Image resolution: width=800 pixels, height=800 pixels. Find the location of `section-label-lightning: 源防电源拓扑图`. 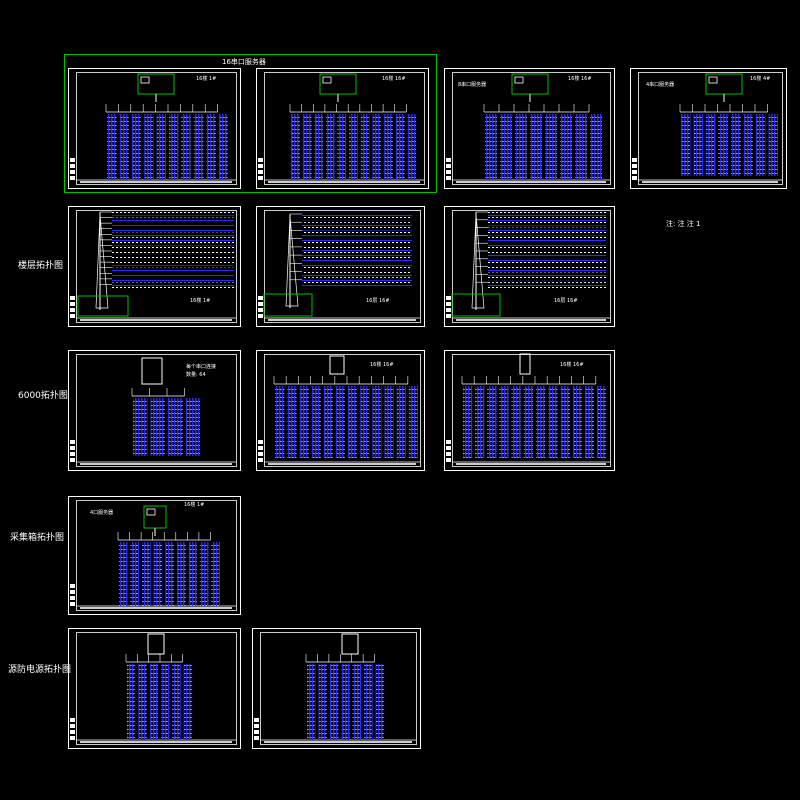

section-label-lightning: 源防电源拓扑图 is located at coordinates (39, 669).